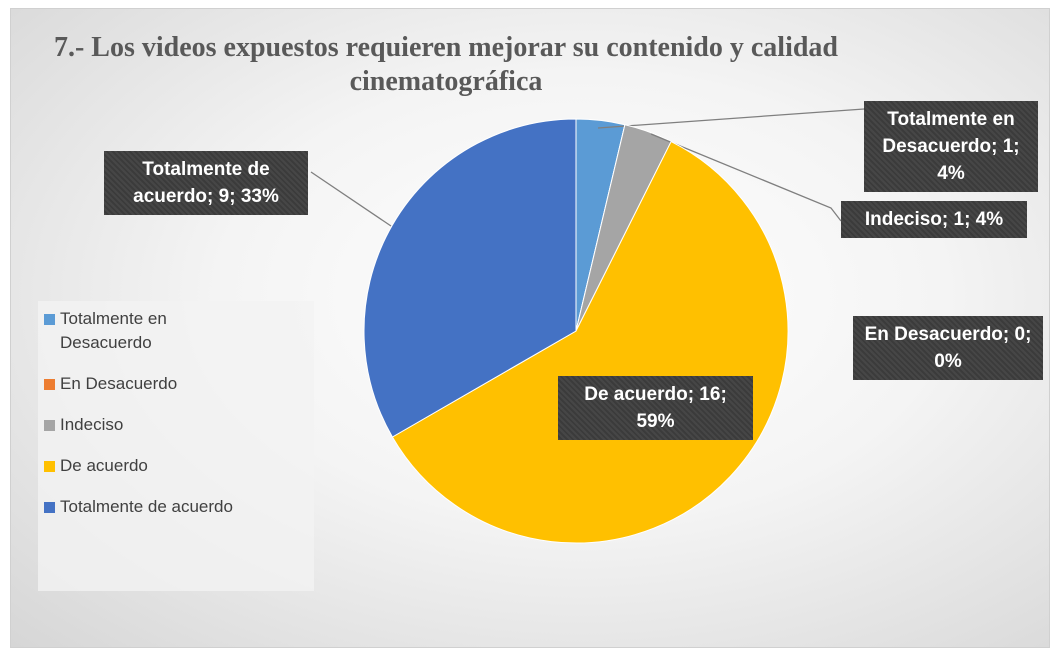  I want to click on legend-entry: En Desacuerdo, so click(152, 384).